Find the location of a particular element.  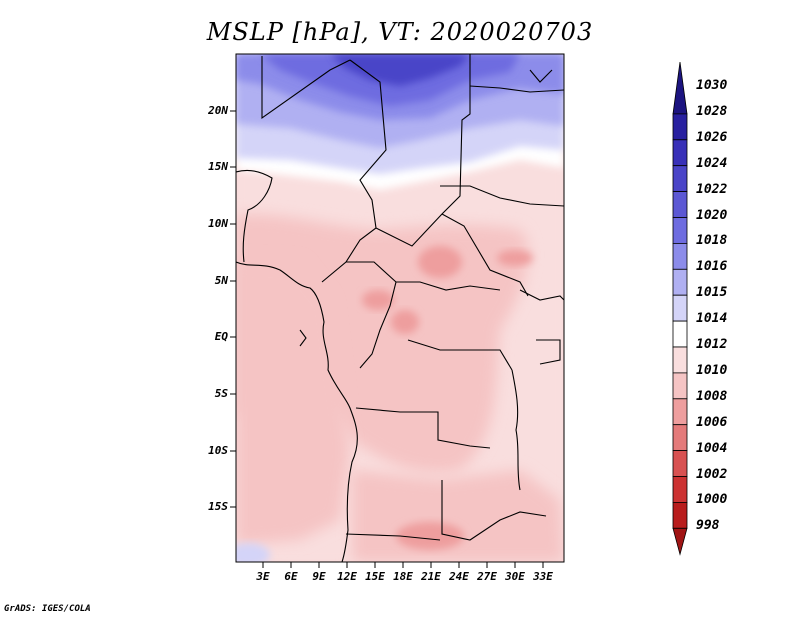

colorbar-label: 1026 is located at coordinates (712, 137).